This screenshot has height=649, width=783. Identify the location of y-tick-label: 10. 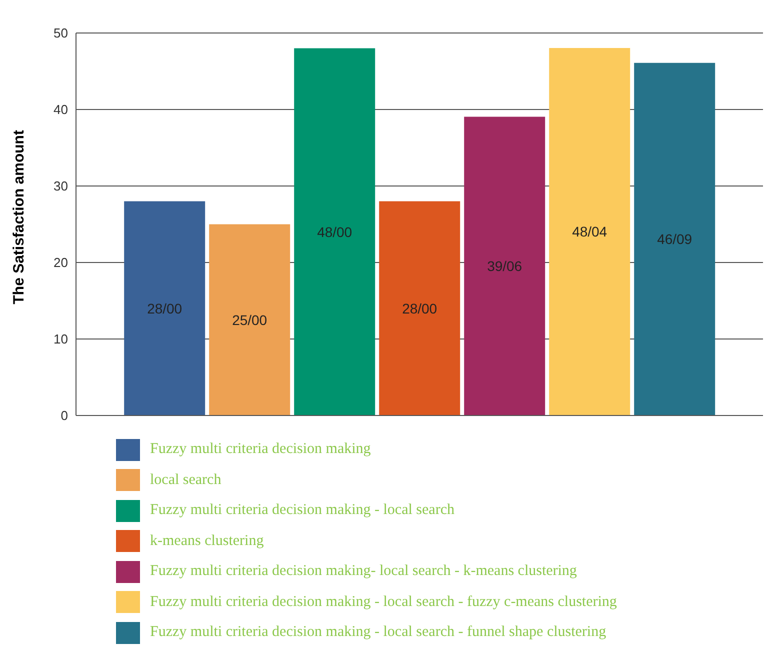
(61, 339).